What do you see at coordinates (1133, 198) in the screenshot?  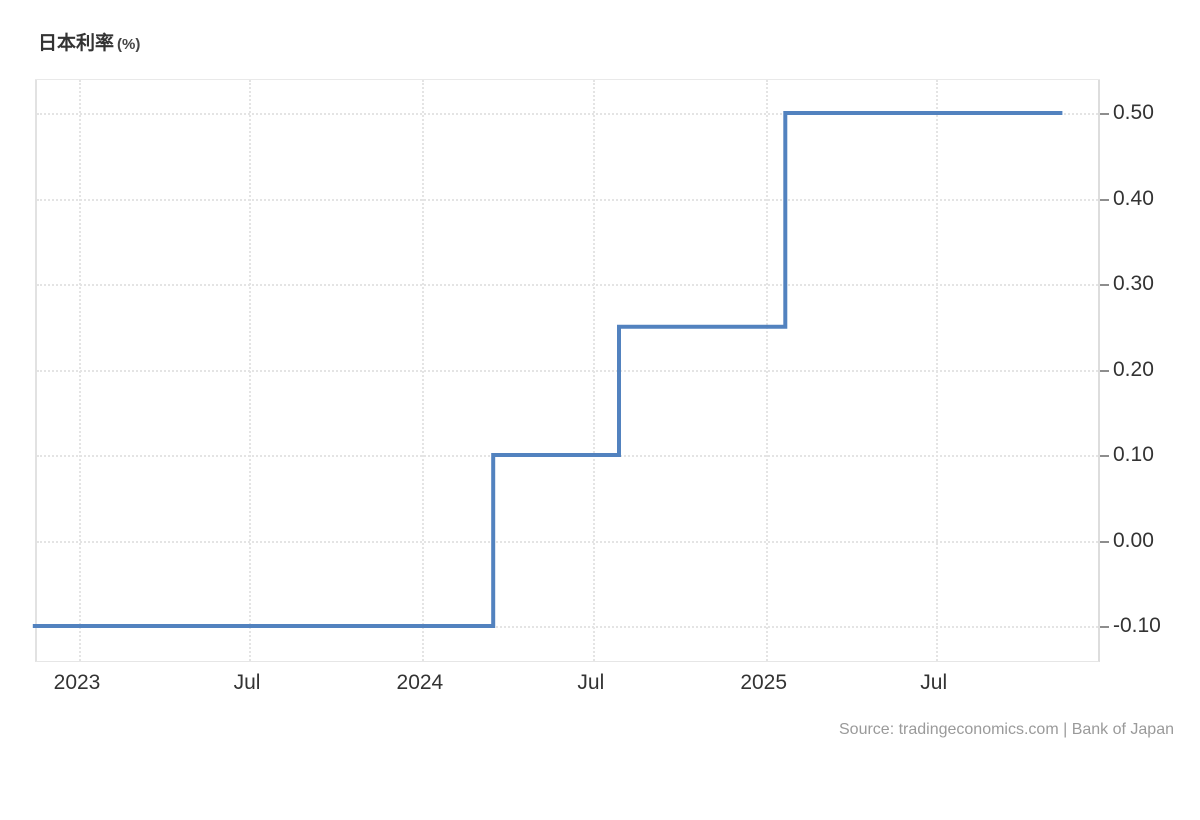 I see `y-axis-tick-label: 0.40` at bounding box center [1133, 198].